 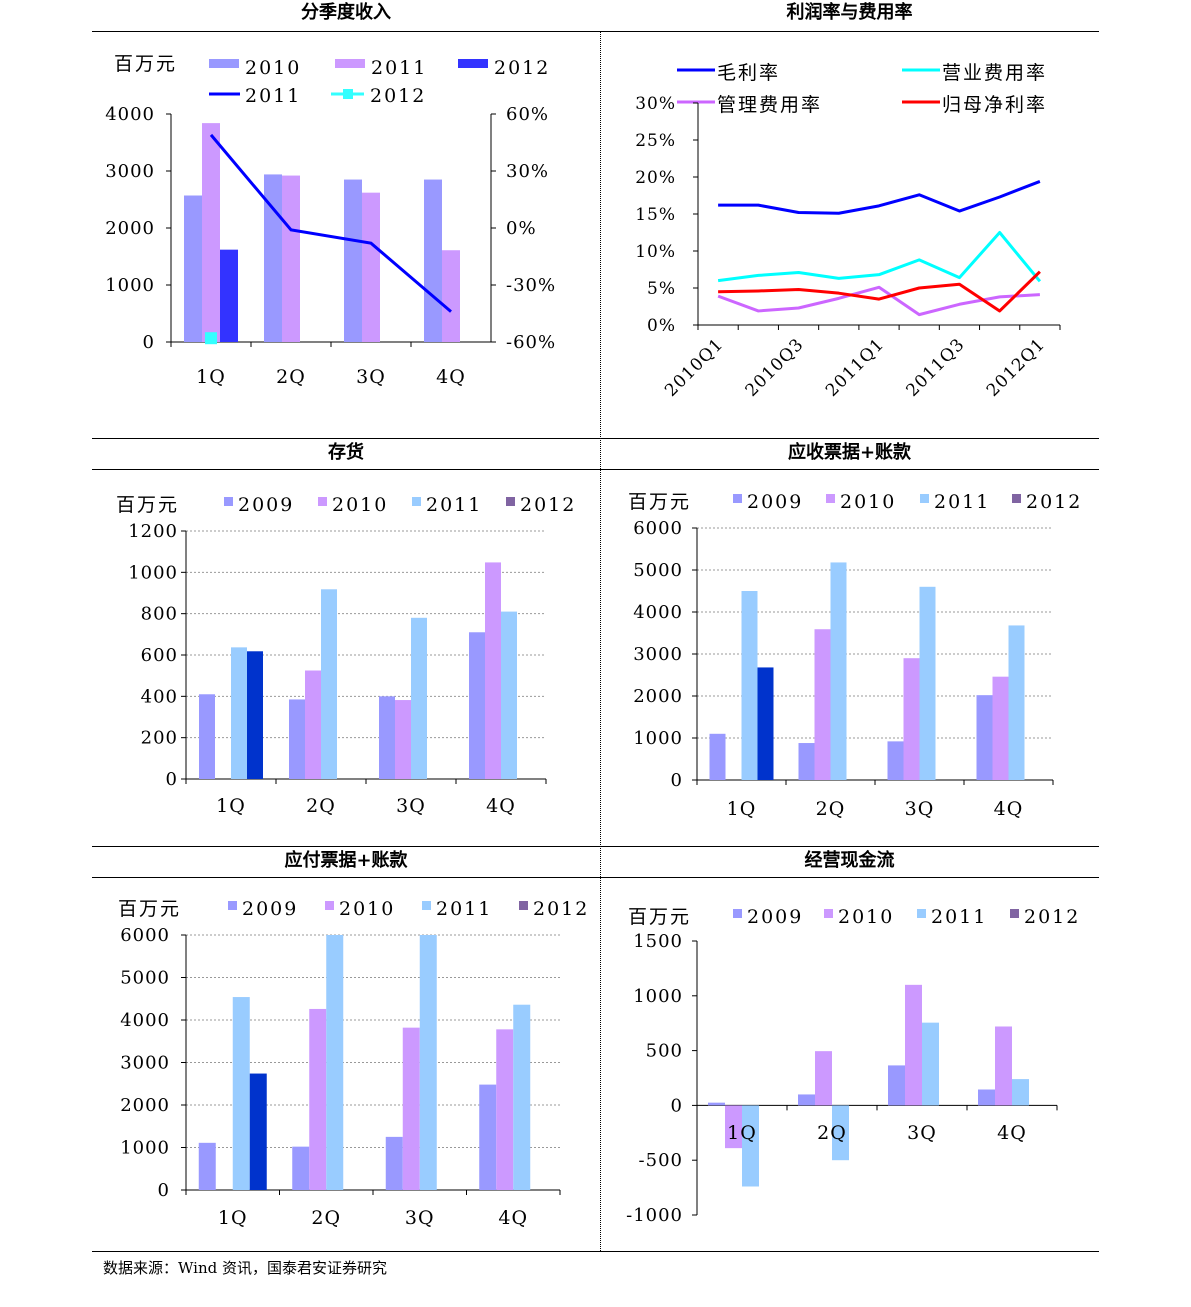 What do you see at coordinates (348, 94) in the screenshot?
I see `legend-swatch-marker-2012` at bounding box center [348, 94].